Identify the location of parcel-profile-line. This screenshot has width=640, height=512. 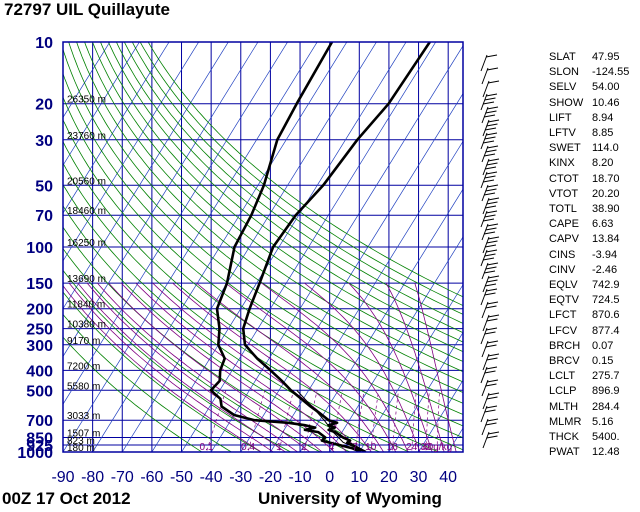
(331, 420).